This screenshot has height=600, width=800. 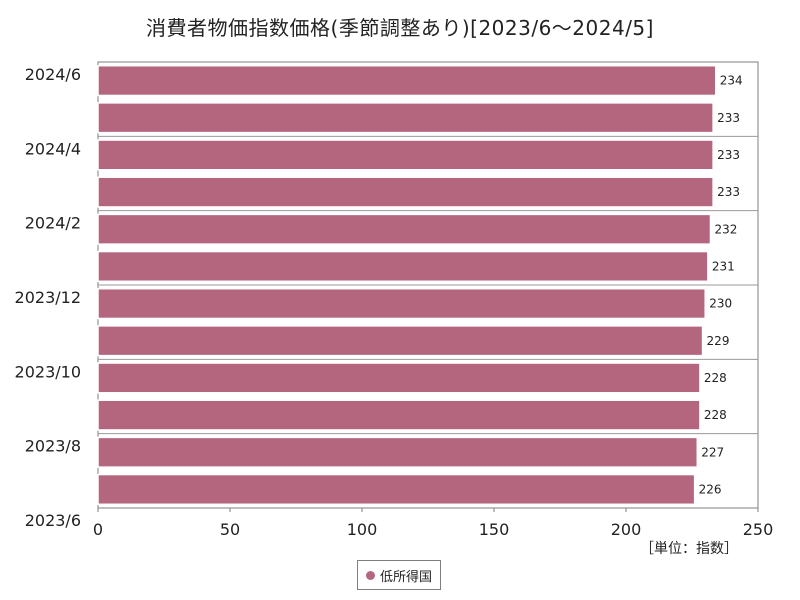 What do you see at coordinates (494, 529) in the screenshot?
I see `x-tick-label: 150` at bounding box center [494, 529].